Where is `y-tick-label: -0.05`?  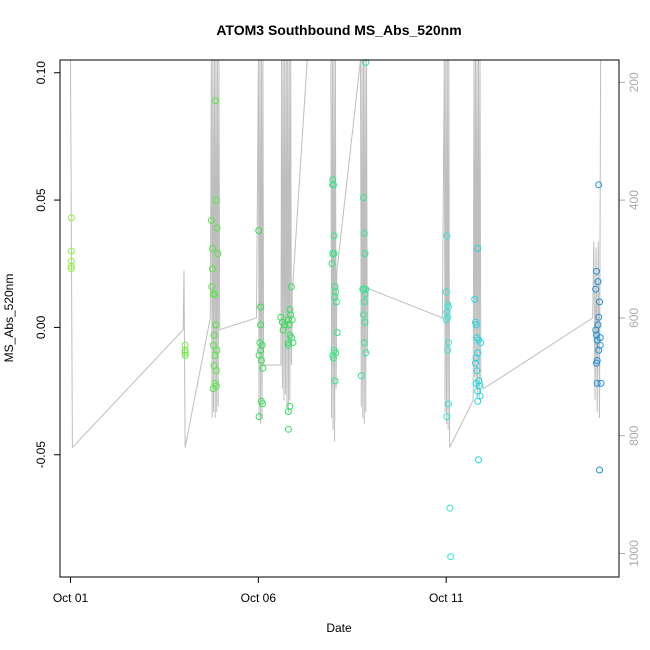
y-tick-label: -0.05 is located at coordinates (41, 455).